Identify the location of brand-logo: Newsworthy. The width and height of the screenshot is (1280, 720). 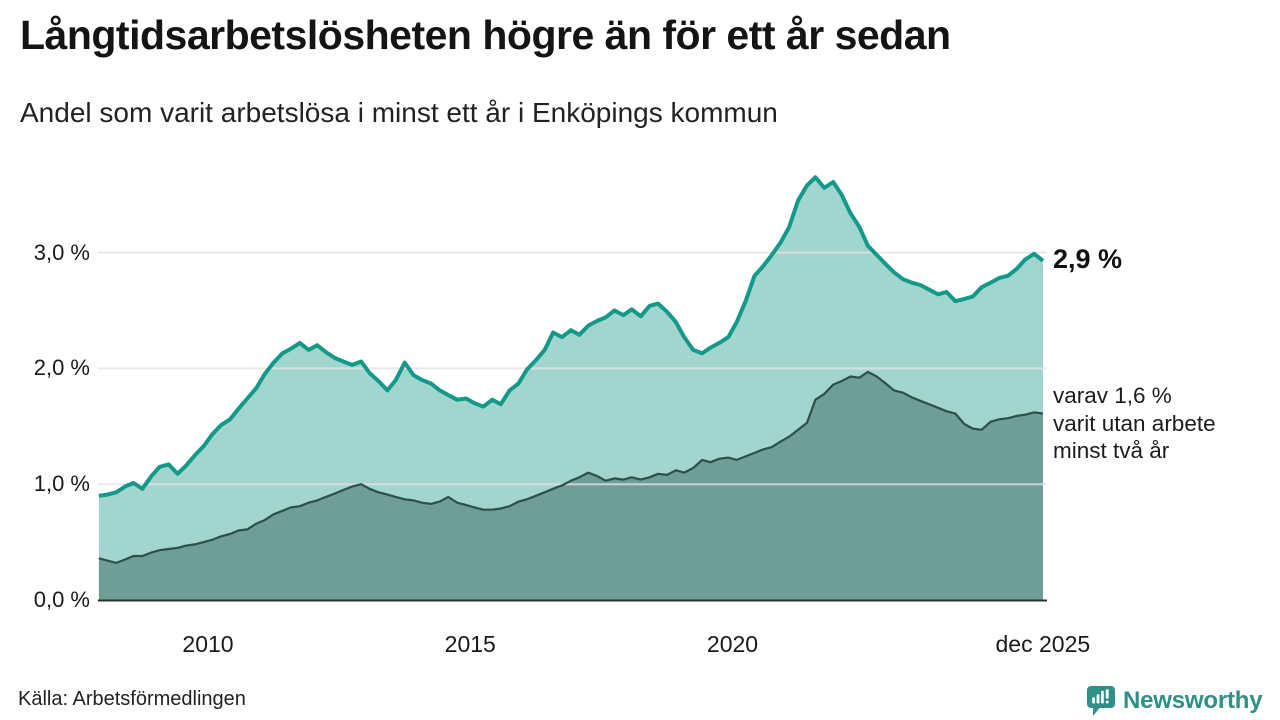
(1174, 701).